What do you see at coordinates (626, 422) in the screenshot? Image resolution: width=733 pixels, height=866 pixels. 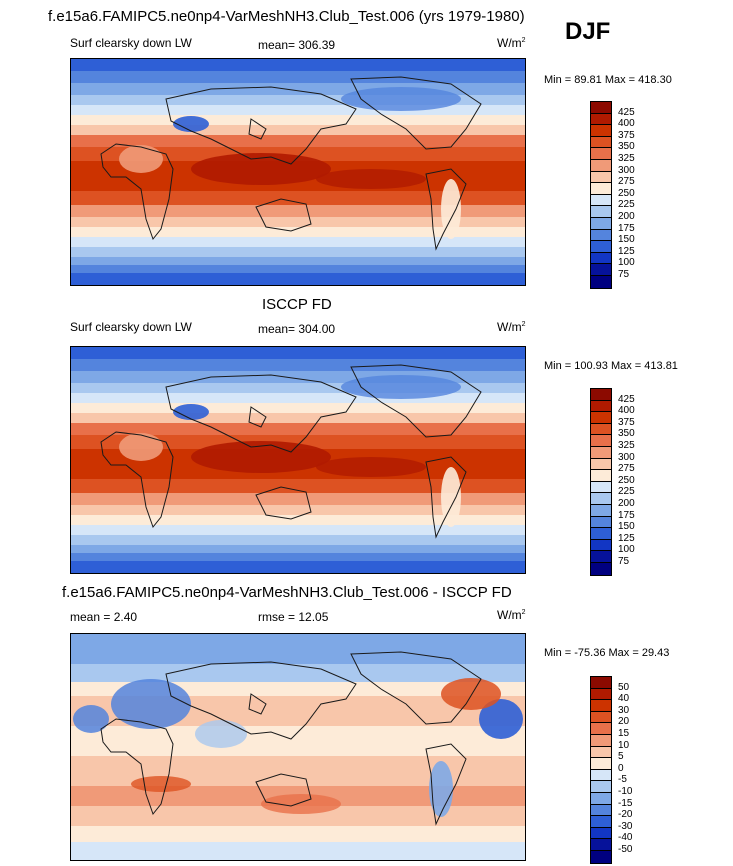 I see `colorbar-tick-label: 375` at bounding box center [626, 422].